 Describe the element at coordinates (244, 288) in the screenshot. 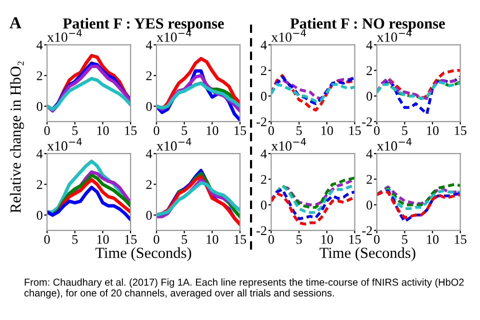

I see `text: From: Chaudhary et al. (2017) Fig 1A. Each line represents the time-course of fNIRS activity (HbO2 change), for one of 20 channels, averaged over all trials and sessions.` at that location.